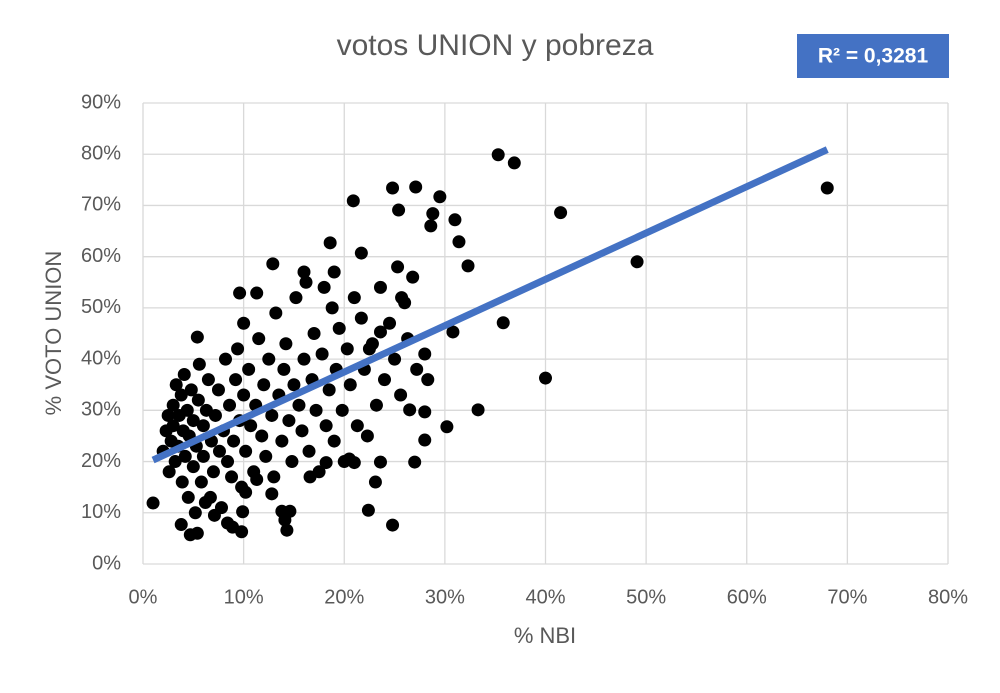 The width and height of the screenshot is (1000, 693). Describe the element at coordinates (344, 597) in the screenshot. I see `x-tick-label: 20%` at that location.